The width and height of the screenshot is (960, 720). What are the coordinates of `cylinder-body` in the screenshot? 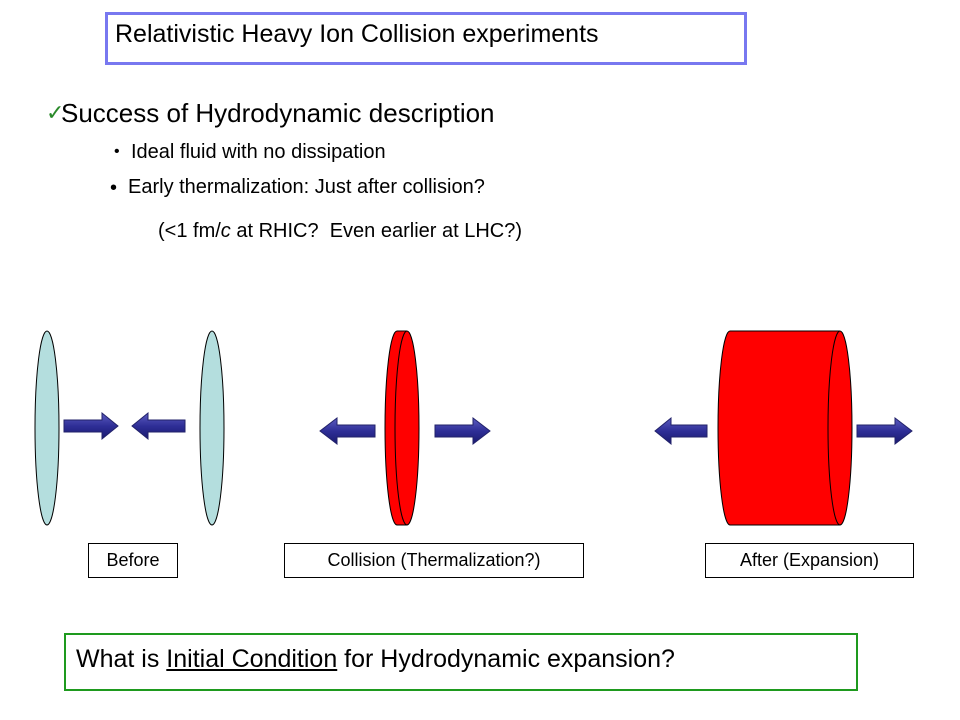 It's located at (785, 428).